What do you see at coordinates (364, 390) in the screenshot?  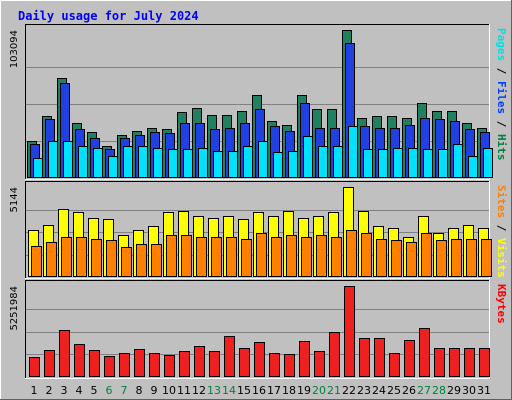 I see `day-label-23: 23` at bounding box center [364, 390].